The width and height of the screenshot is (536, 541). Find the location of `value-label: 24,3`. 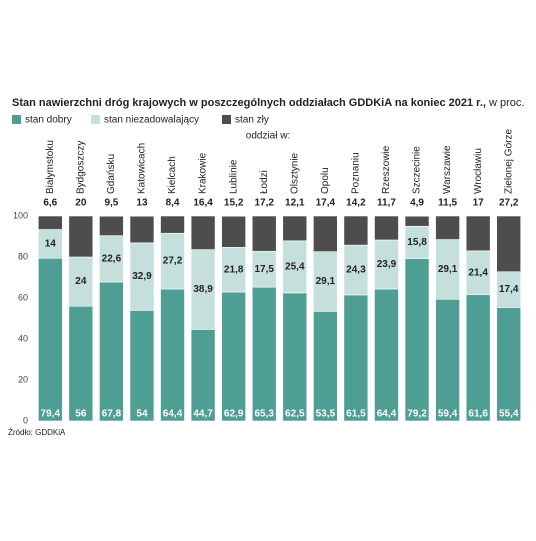

value-label: 24,3 is located at coordinates (356, 270).